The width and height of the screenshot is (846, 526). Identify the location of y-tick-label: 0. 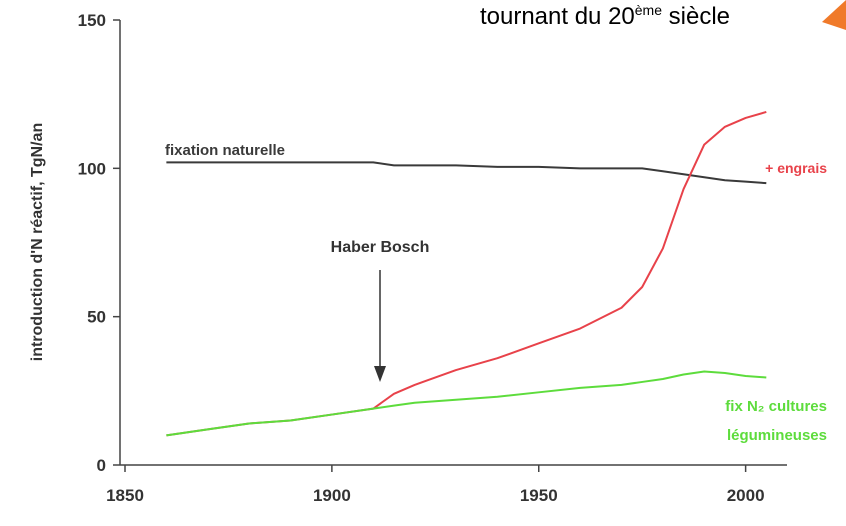
(101, 465).